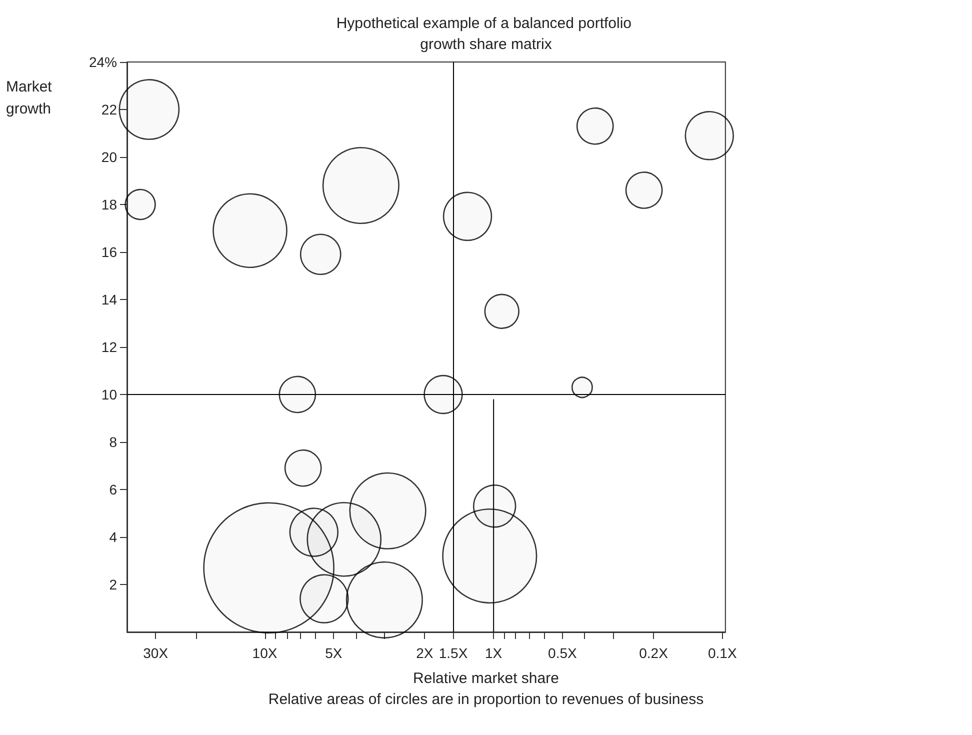 This screenshot has width=972, height=735. What do you see at coordinates (425, 653) in the screenshot?
I see `x-tick-label: 2X` at bounding box center [425, 653].